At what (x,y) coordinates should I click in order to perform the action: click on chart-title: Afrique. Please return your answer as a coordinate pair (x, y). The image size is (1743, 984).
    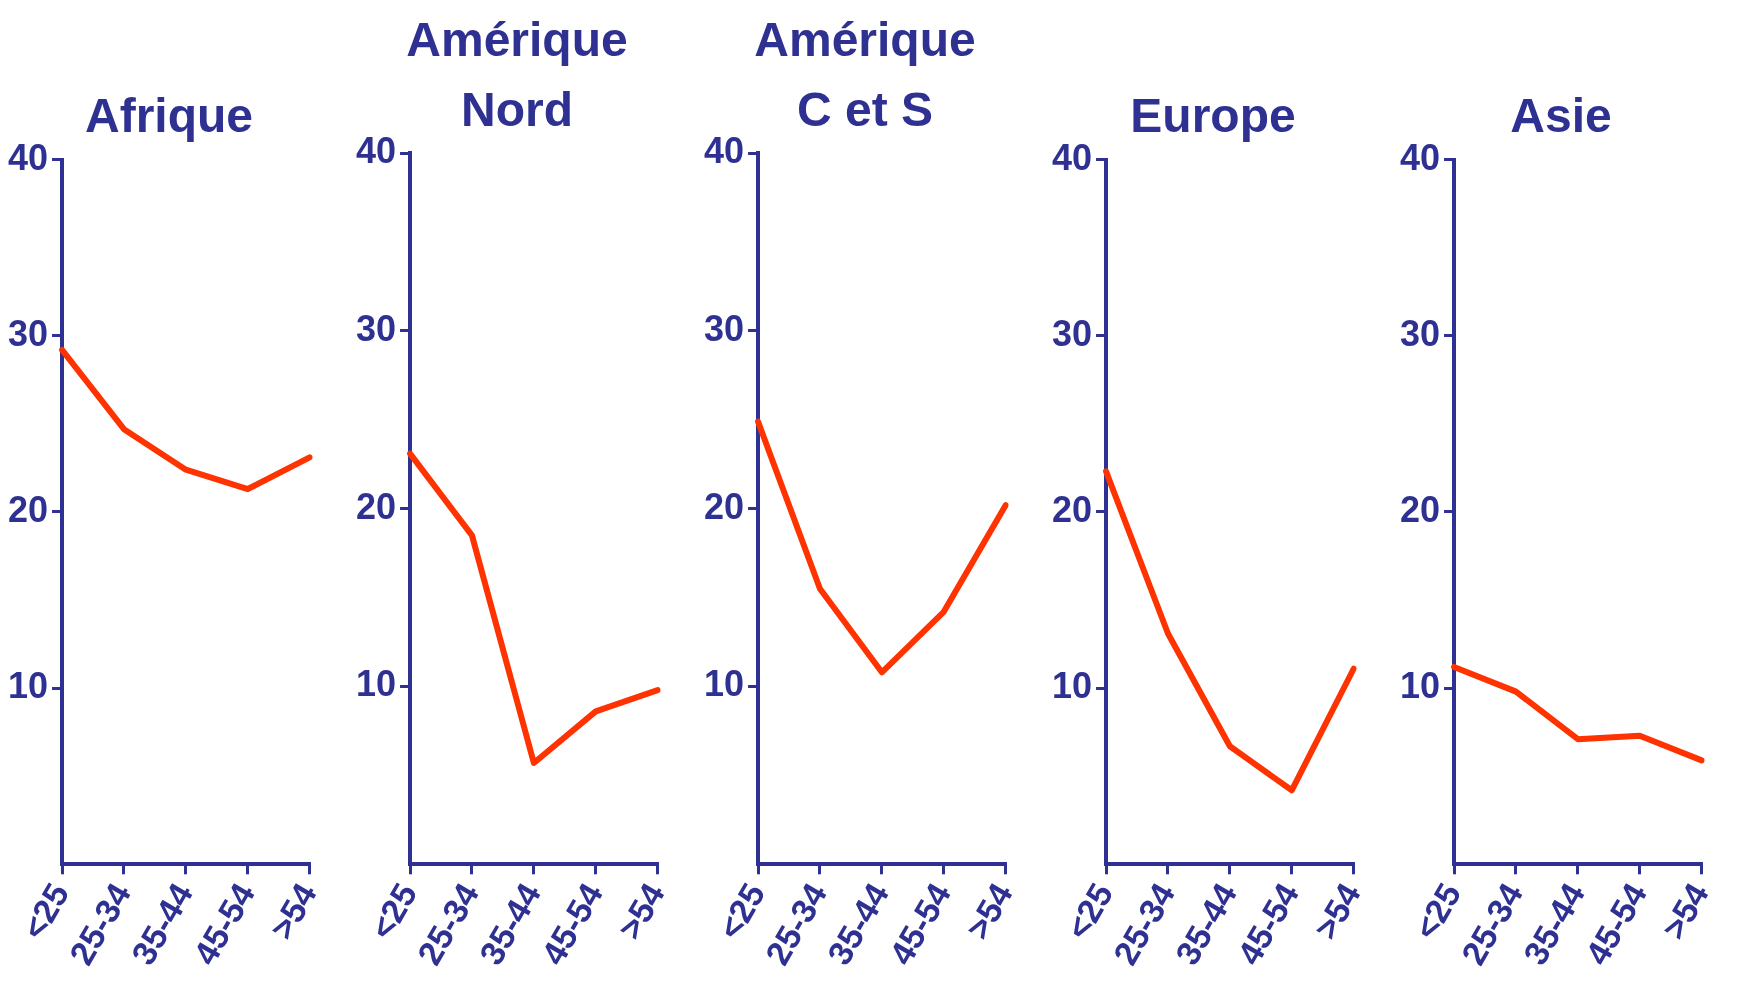
    Looking at the image, I should click on (169, 116).